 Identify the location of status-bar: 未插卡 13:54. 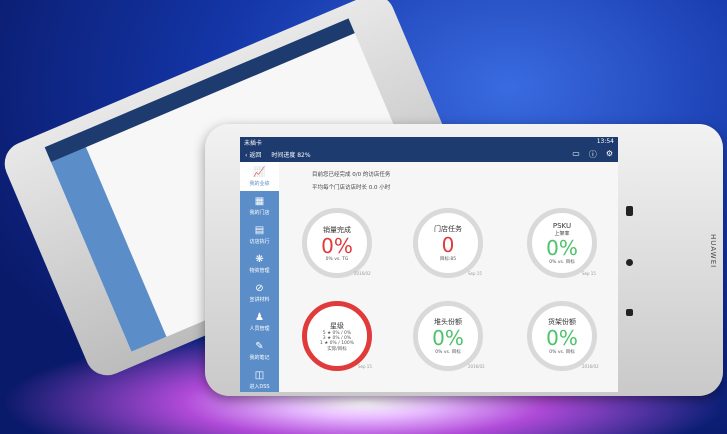
(429, 142).